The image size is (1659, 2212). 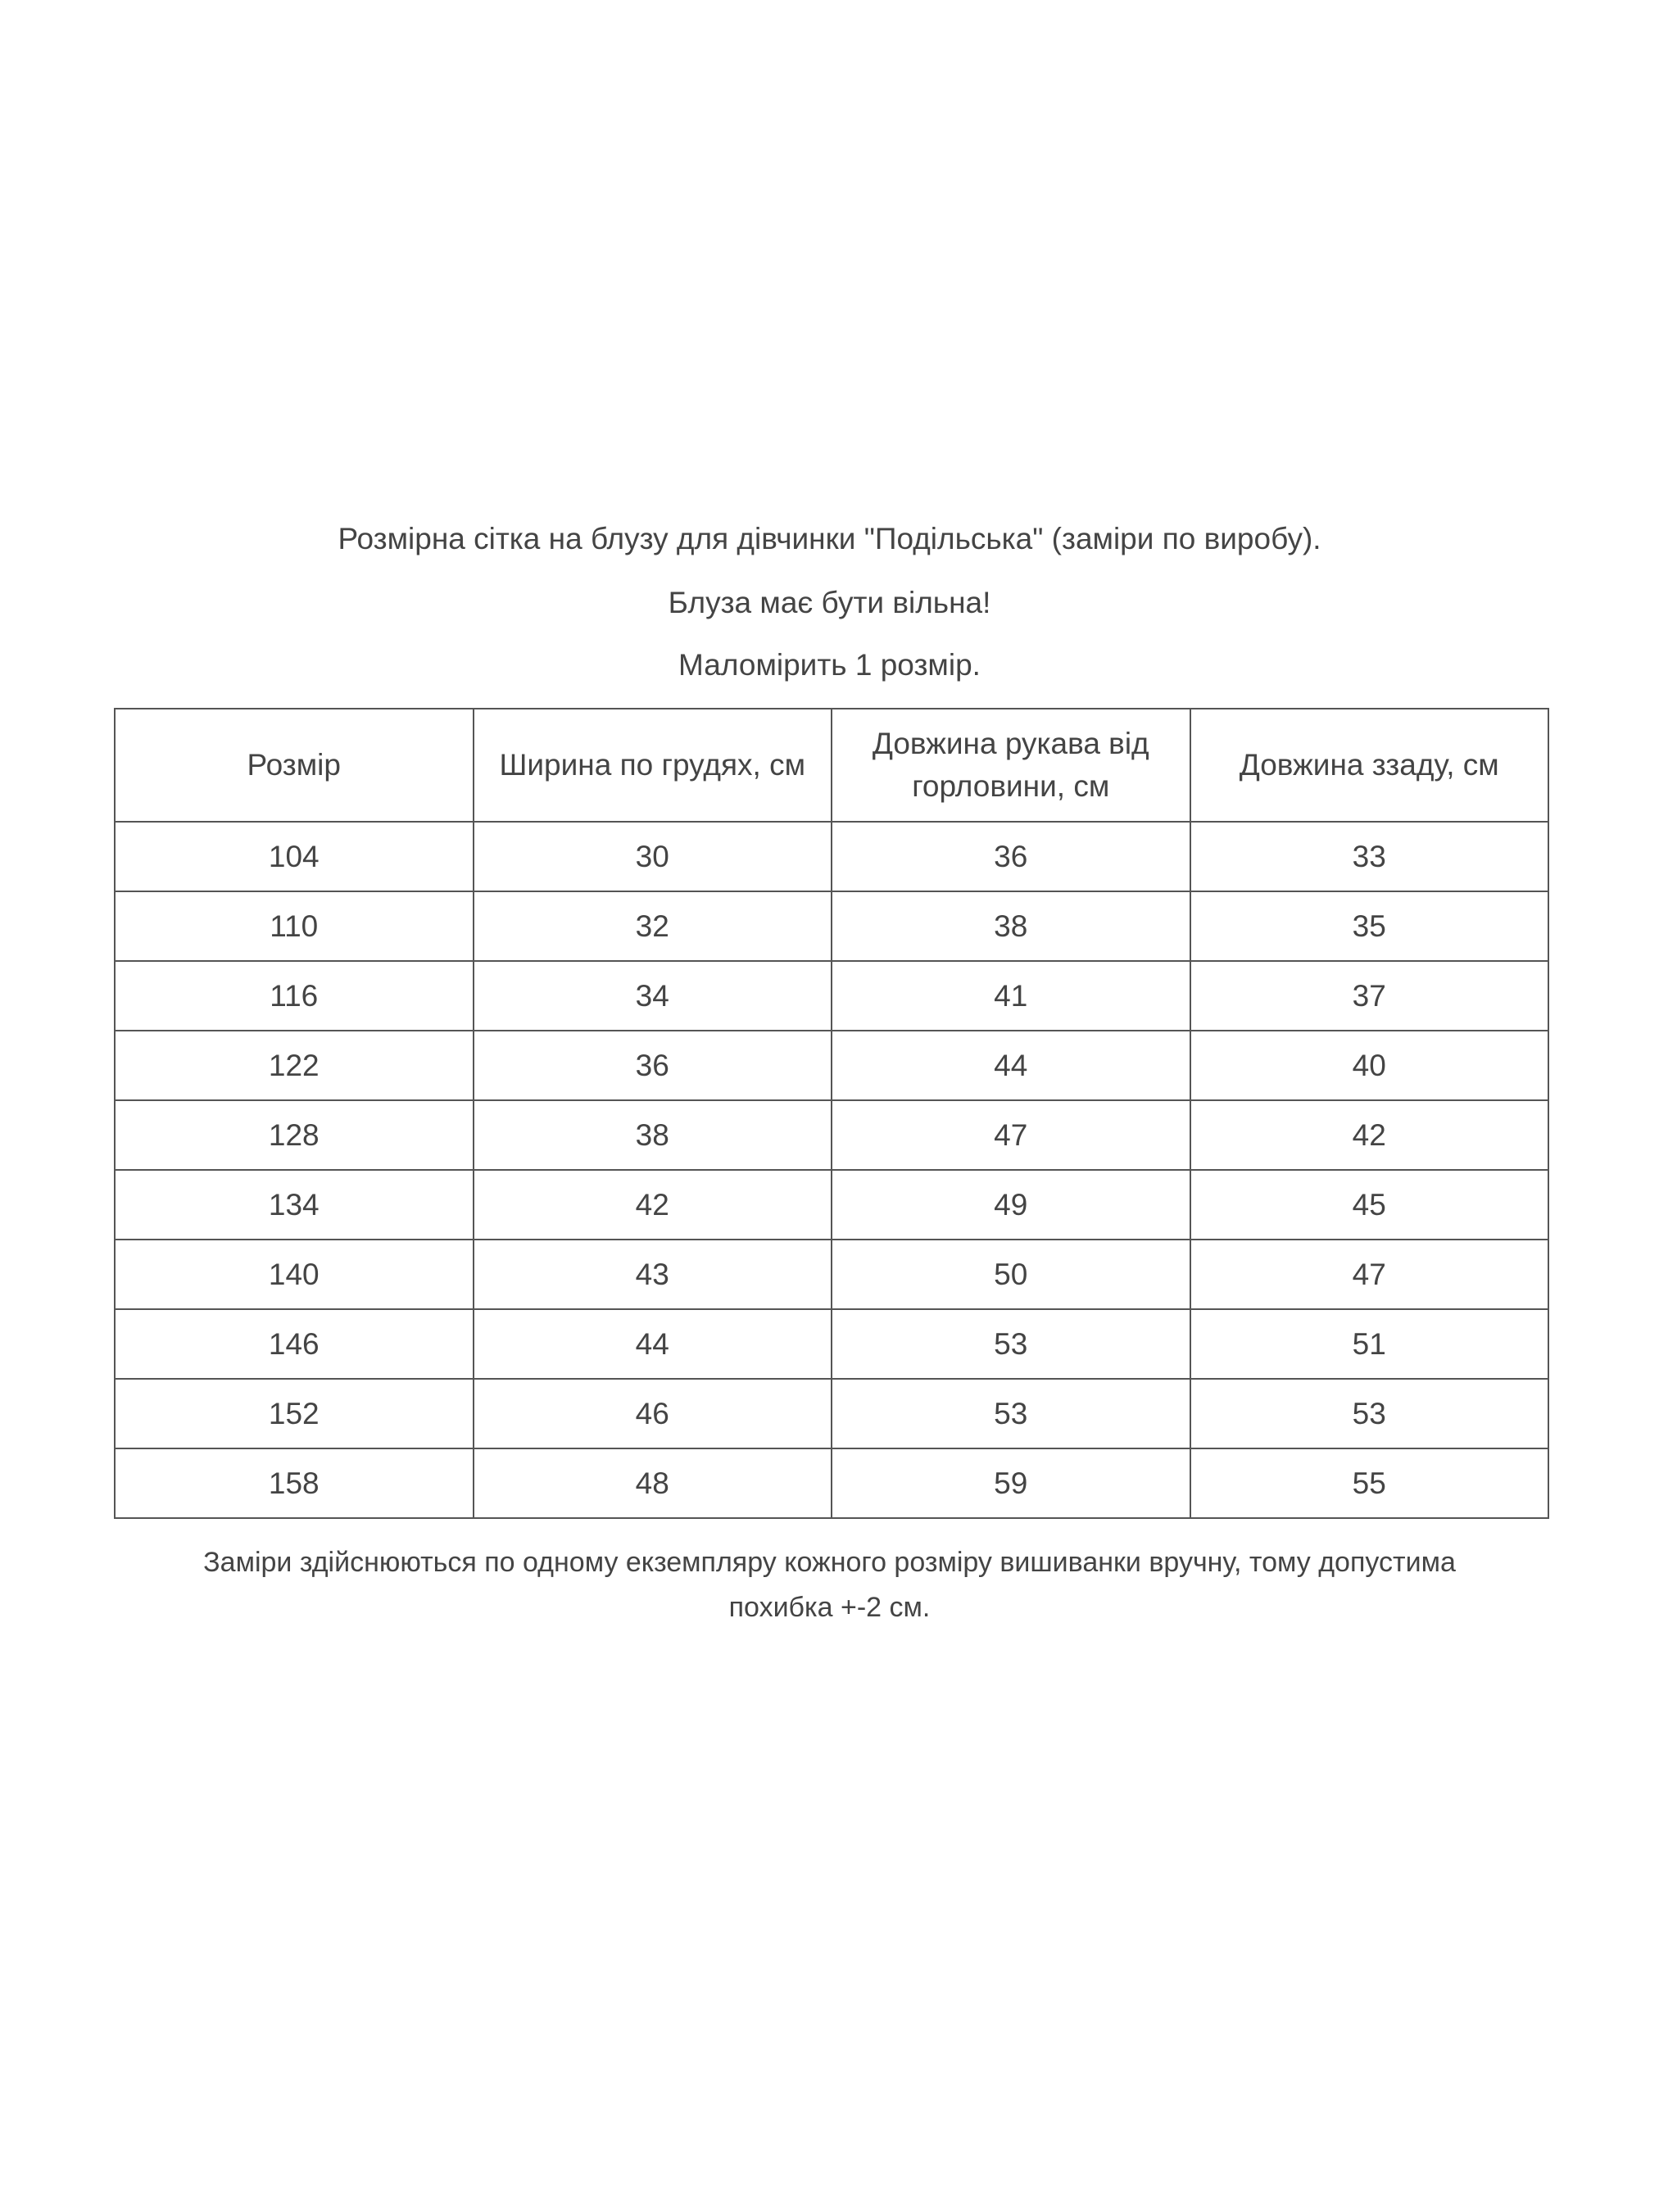 What do you see at coordinates (652, 1135) in the screenshot?
I see `cell-chest-width: 38` at bounding box center [652, 1135].